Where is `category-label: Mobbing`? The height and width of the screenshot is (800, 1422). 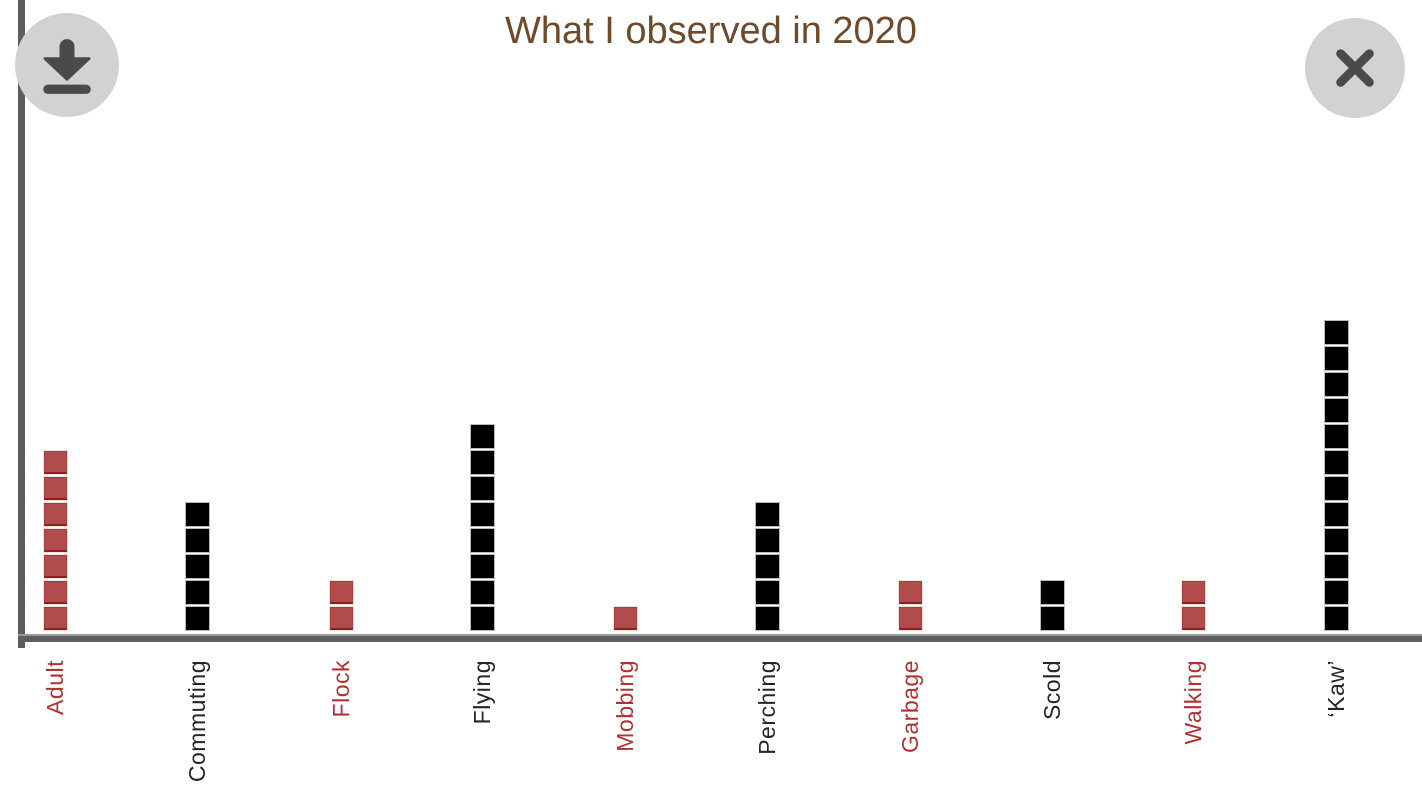 category-label: Mobbing is located at coordinates (625, 706).